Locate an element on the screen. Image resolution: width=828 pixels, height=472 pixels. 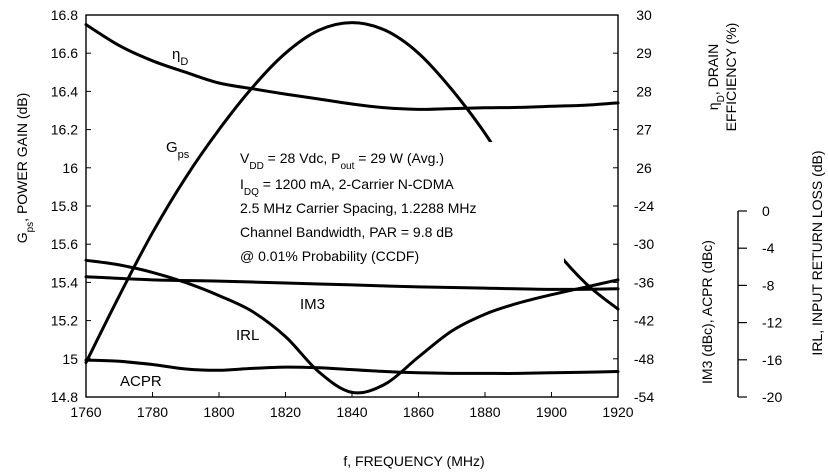
right-top-axis-title-line2: EFFICIENCY (%) is located at coordinates (731, 77).